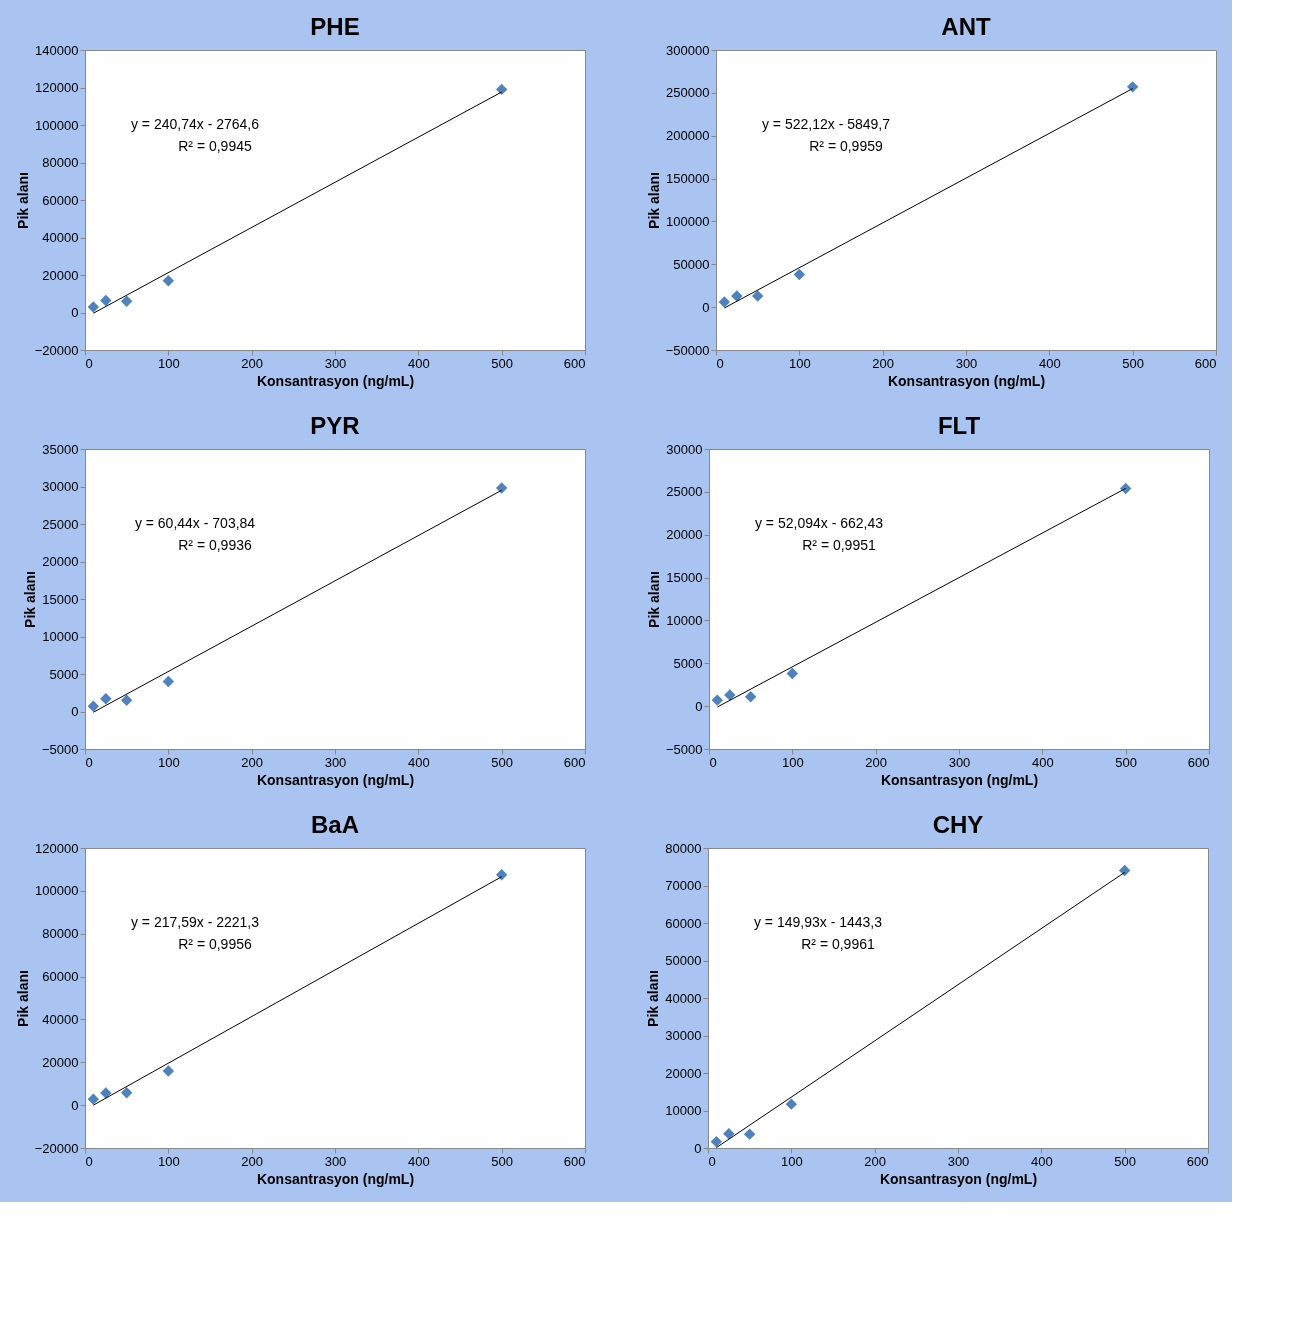 This screenshot has height=1324, width=1298. I want to click on annotation: R² = 0,9961, so click(838, 944).